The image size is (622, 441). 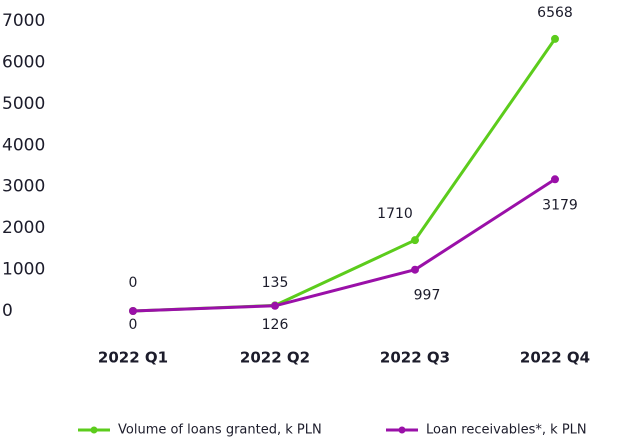 I want to click on data-label: 126, so click(x=275, y=325).